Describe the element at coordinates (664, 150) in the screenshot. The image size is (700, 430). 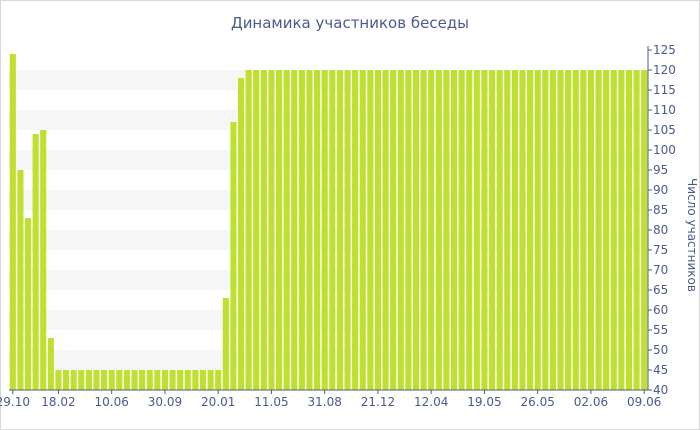
I see `y-tick-label: 100` at that location.